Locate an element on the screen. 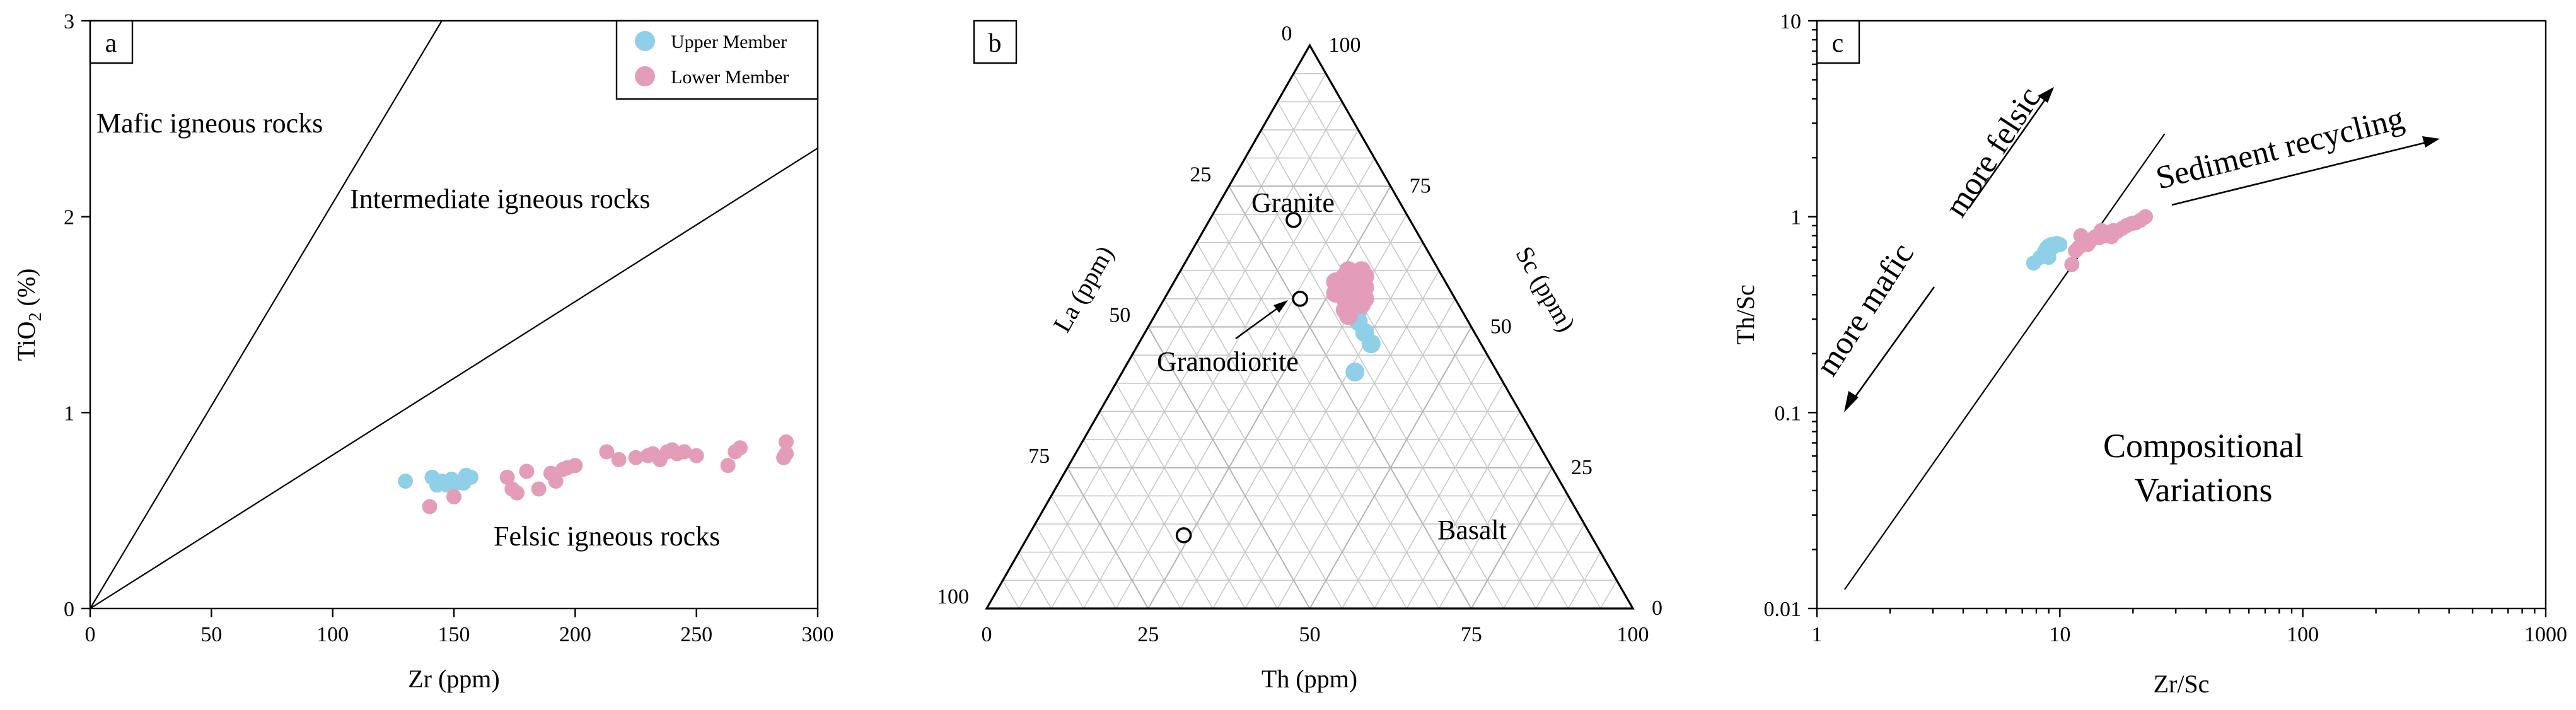  left-tick-labels: 0 25 50 75 100 is located at coordinates (1114, 315).